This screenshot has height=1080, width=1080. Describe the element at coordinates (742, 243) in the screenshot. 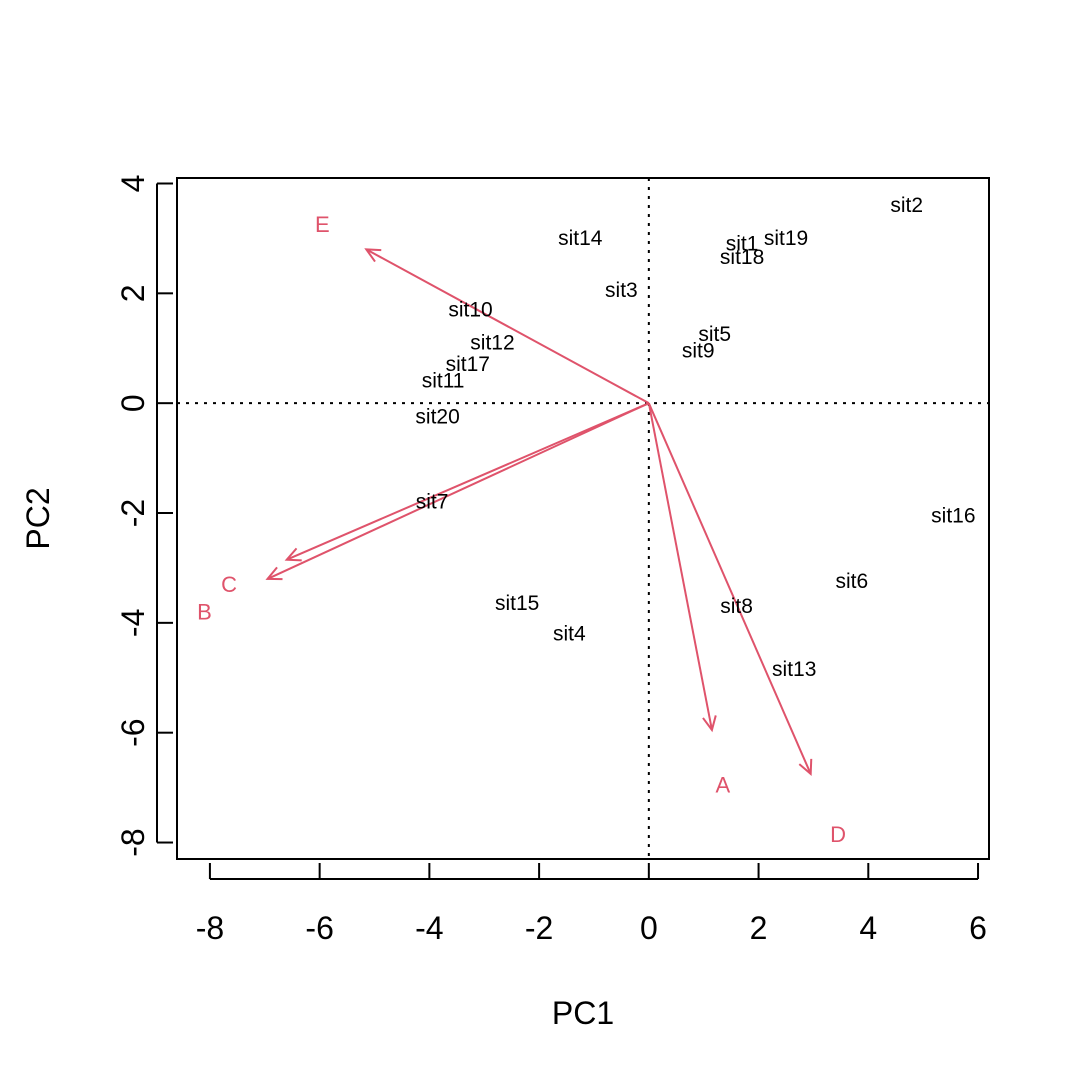

I see `site-label-sit1: sit1` at that location.